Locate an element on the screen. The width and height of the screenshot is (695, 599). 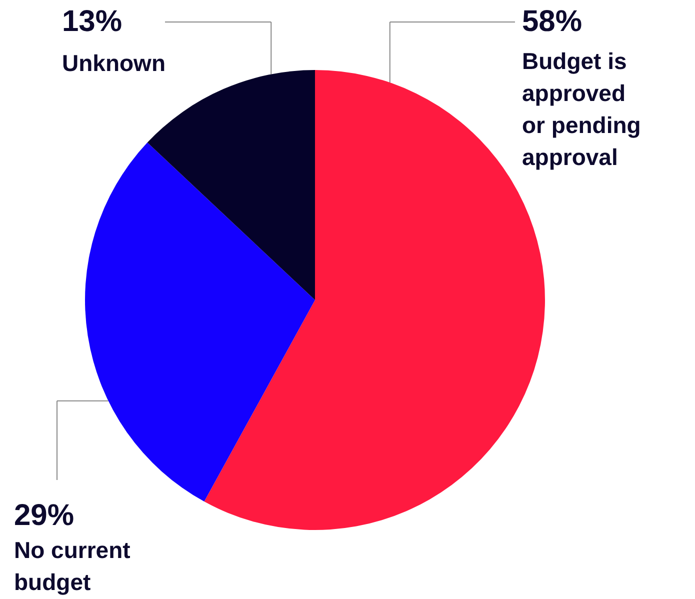
data-label: 58% is located at coordinates (552, 21).